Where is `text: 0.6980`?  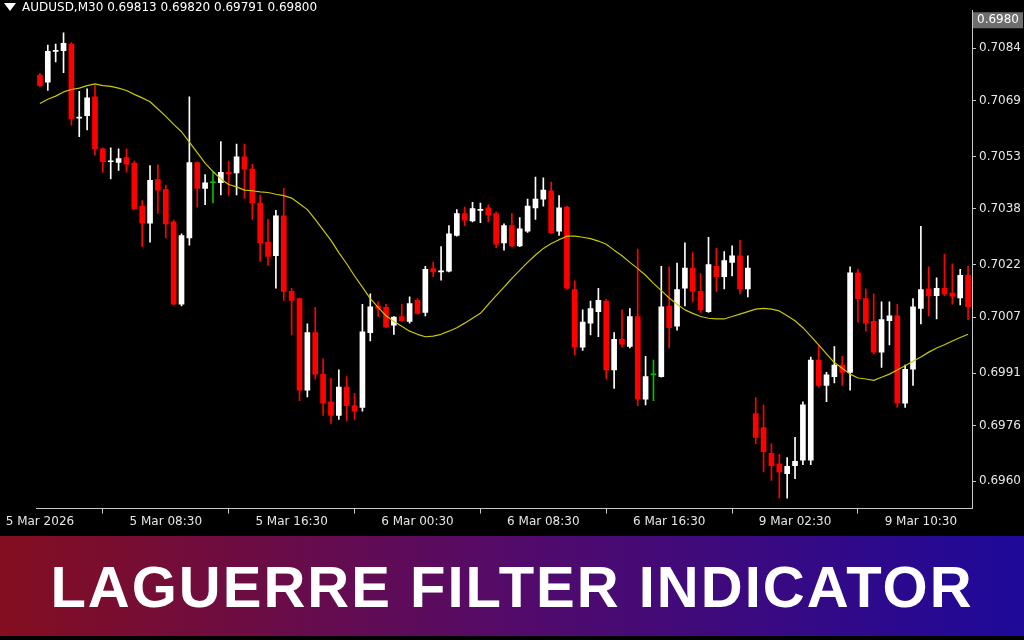 text: 0.6980 is located at coordinates (998, 19).